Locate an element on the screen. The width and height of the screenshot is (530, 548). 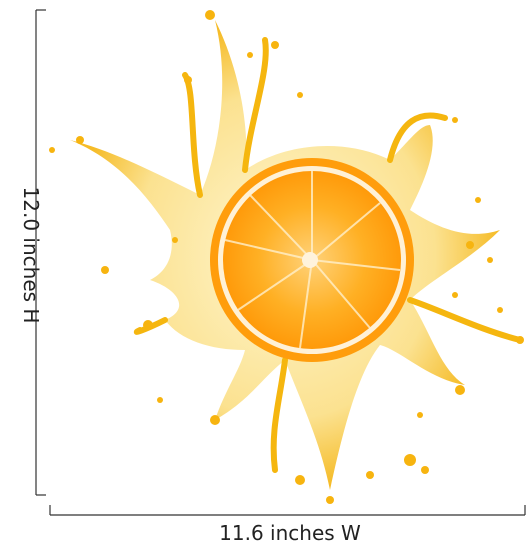
width-dimension is located at coordinates (287, 510).